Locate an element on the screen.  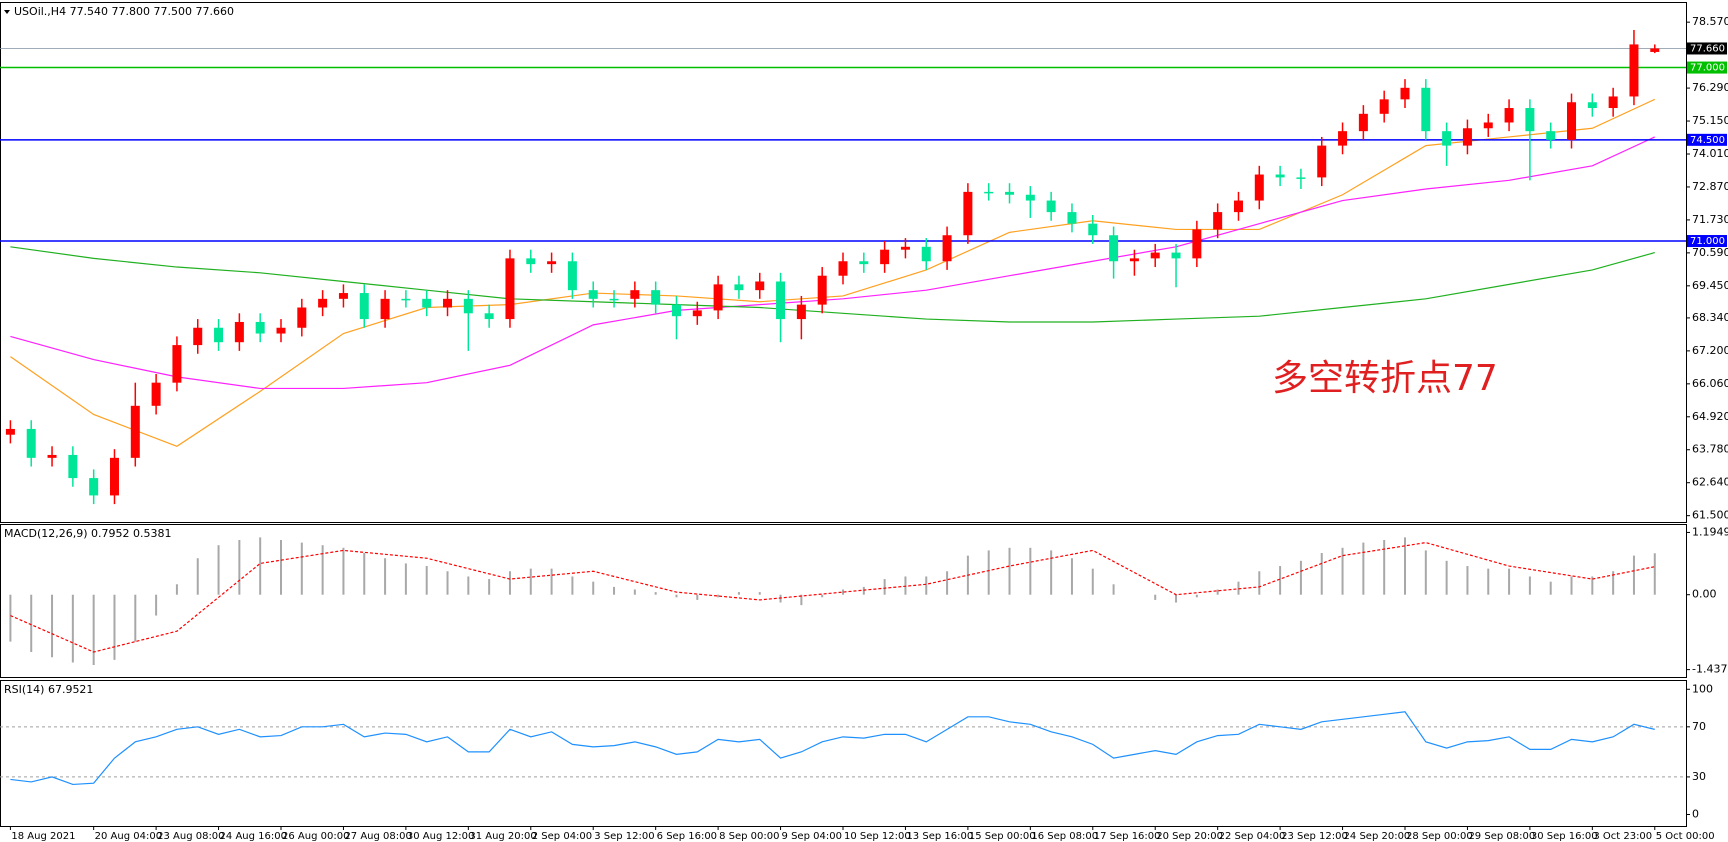
x-tick-label: 28 Sep 00:00 is located at coordinates (1439, 836).